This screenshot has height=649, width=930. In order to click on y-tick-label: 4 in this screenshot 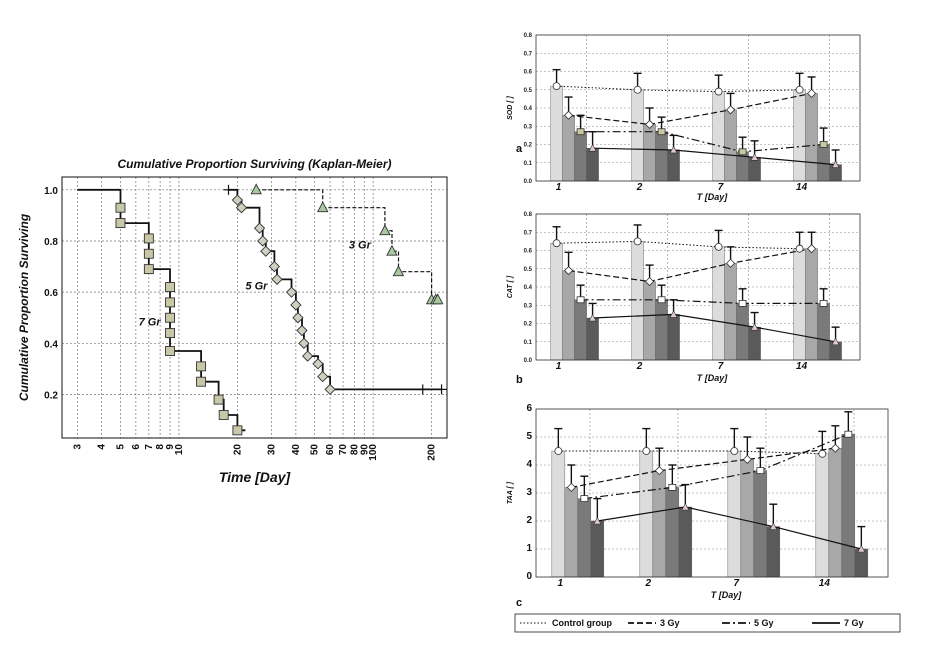, I will do `click(529, 464)`.